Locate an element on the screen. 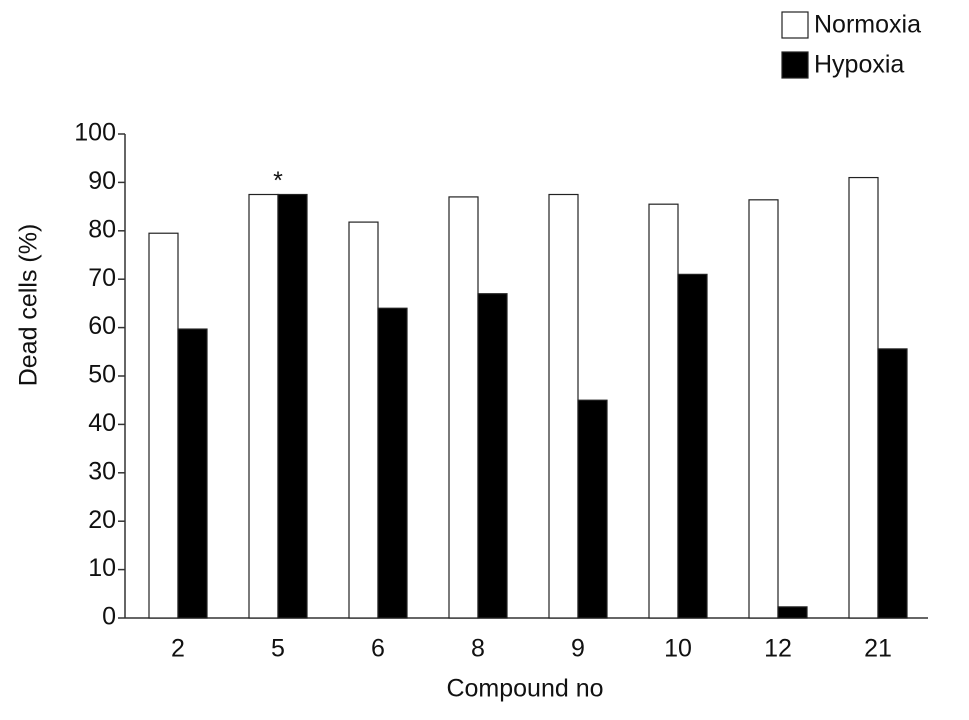 The height and width of the screenshot is (720, 969). y-tick-label: 50 is located at coordinates (102, 375).